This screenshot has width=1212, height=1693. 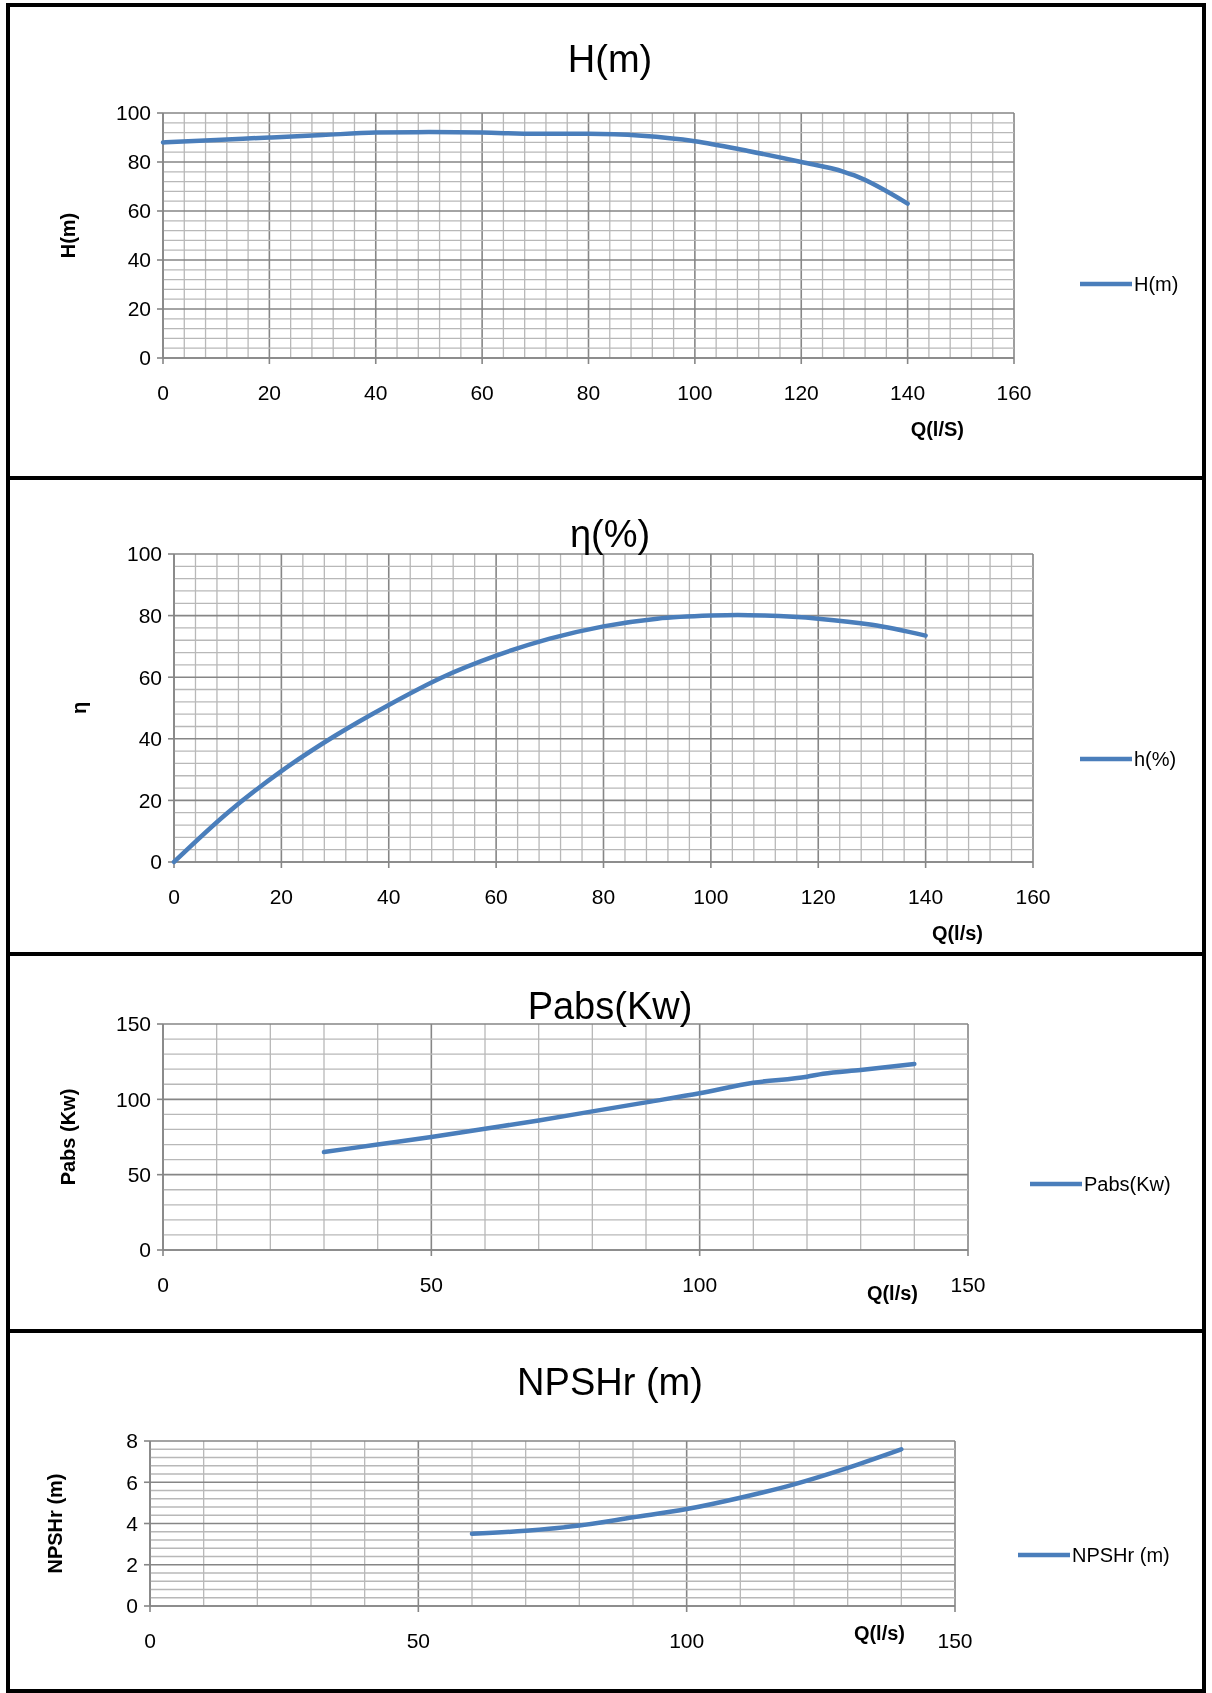 I want to click on y-axis-title: H(m), so click(x=68, y=235).